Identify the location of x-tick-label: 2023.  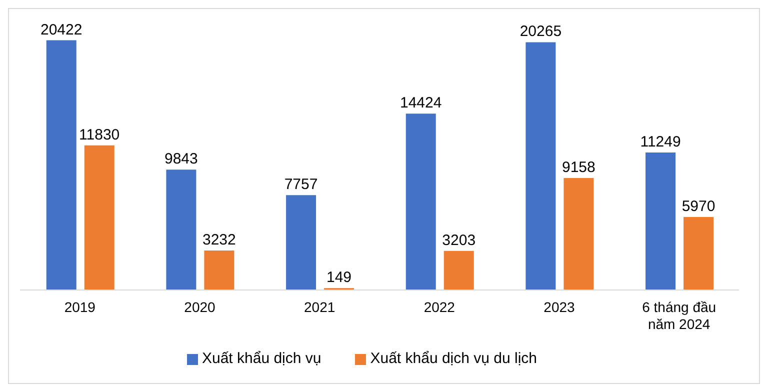
(560, 307).